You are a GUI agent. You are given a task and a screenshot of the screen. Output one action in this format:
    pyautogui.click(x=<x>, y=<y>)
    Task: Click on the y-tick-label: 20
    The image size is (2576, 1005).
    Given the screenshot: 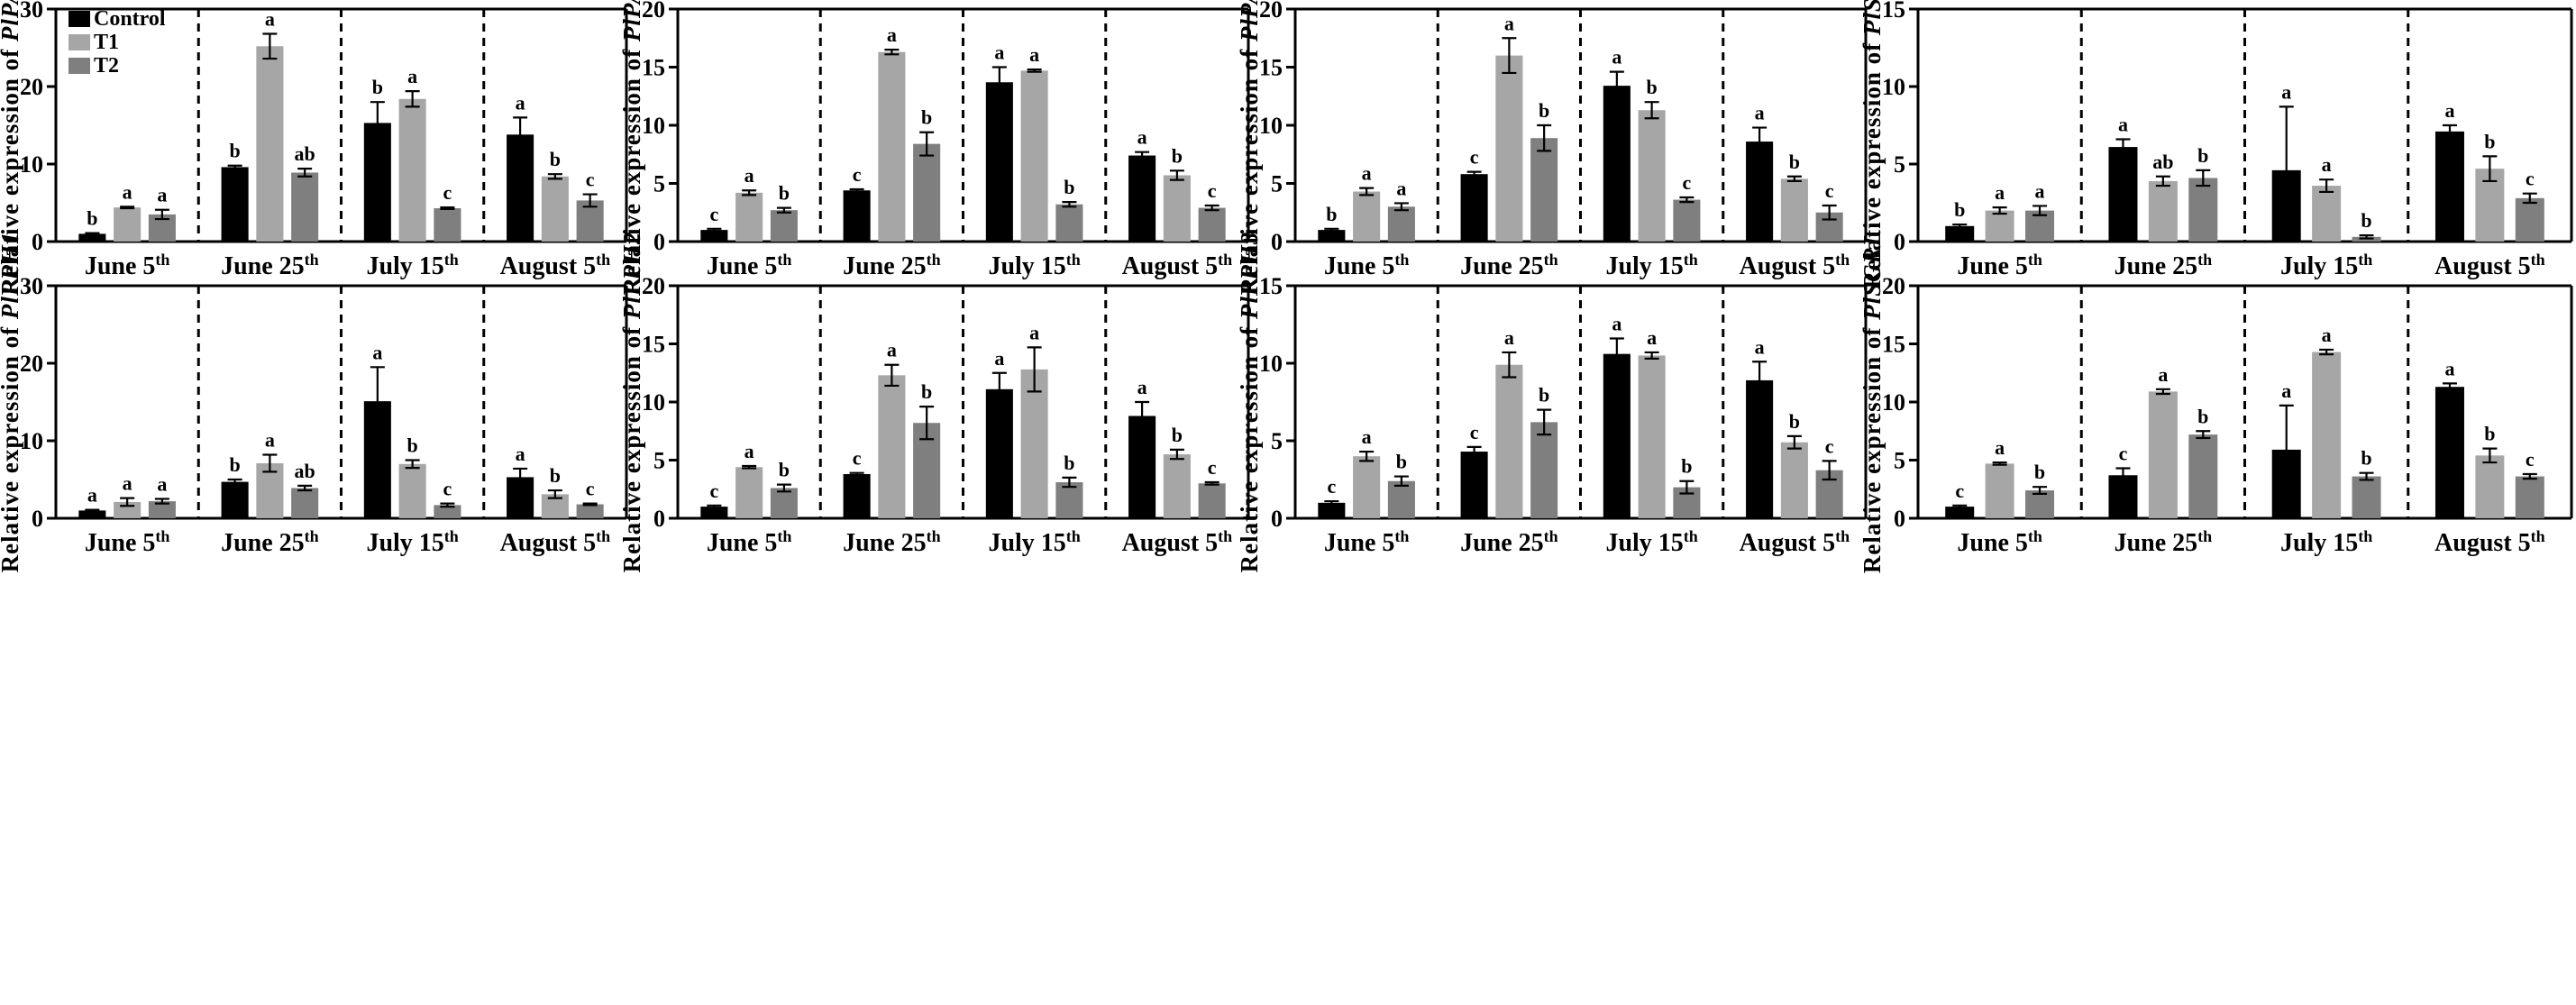 What is the action you would take?
    pyautogui.click(x=653, y=286)
    